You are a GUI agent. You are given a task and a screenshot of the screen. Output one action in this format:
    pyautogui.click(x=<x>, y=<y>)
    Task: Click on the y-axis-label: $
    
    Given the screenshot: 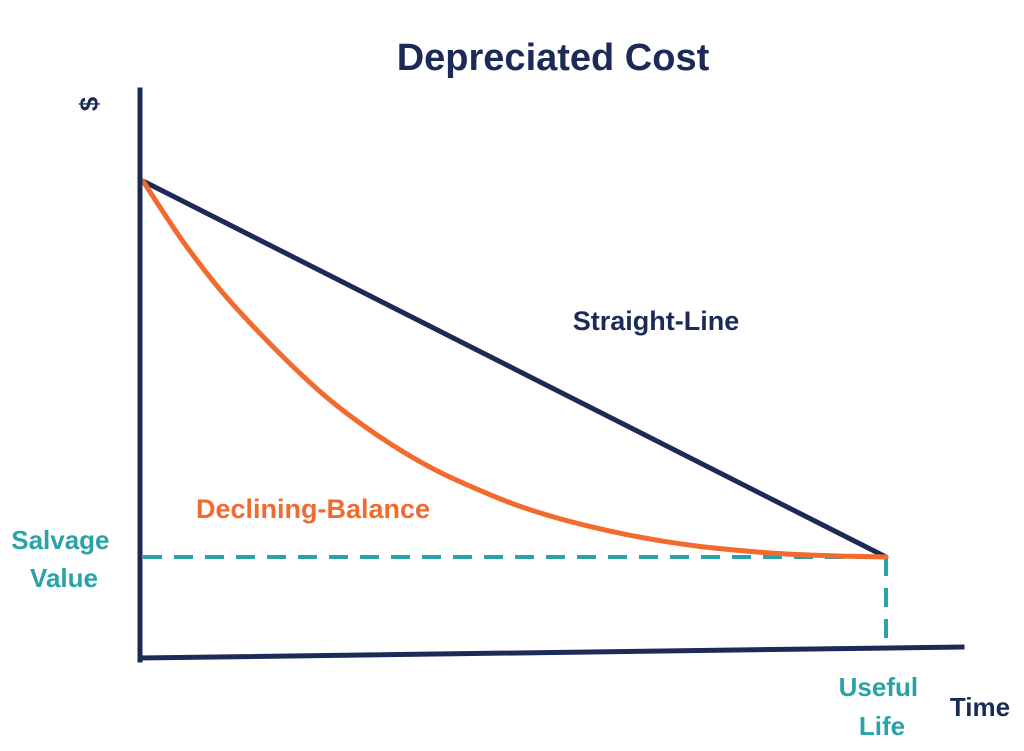 What is the action you would take?
    pyautogui.click(x=89, y=103)
    